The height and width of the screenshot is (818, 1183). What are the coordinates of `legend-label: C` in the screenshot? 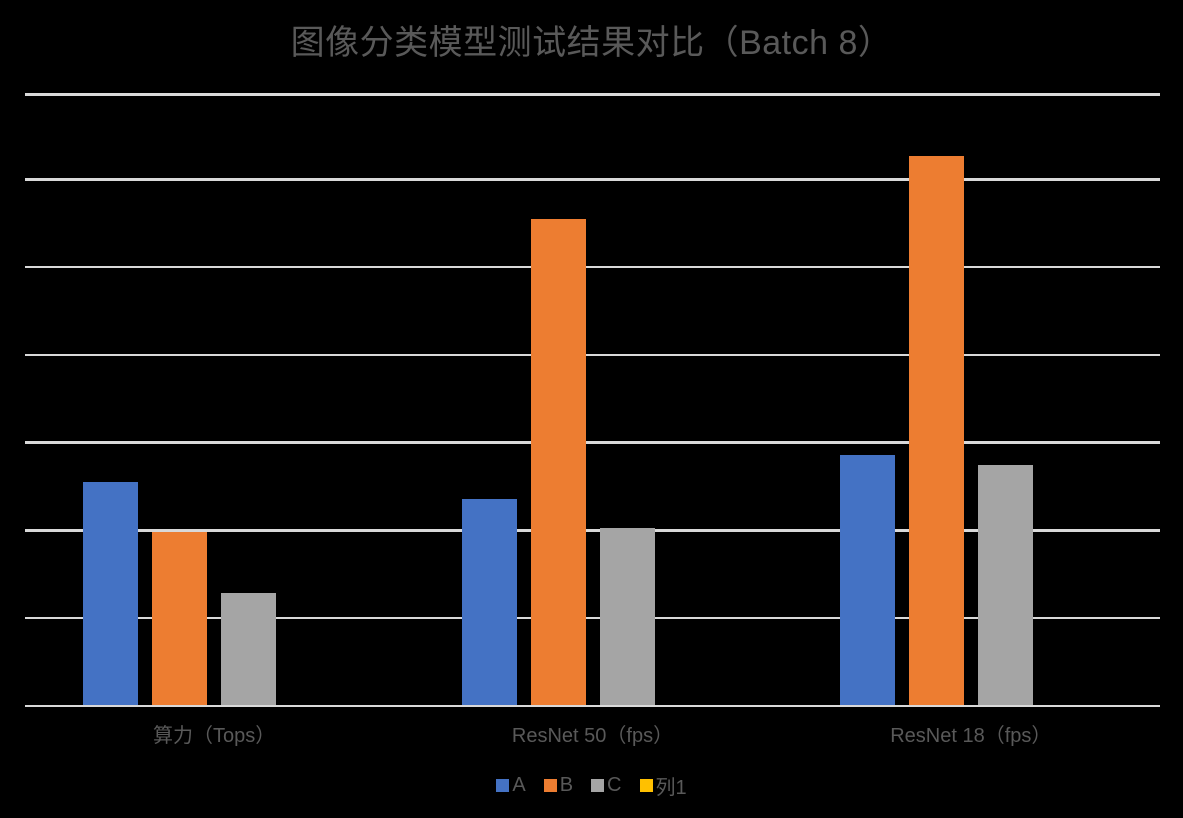 It's located at (614, 785).